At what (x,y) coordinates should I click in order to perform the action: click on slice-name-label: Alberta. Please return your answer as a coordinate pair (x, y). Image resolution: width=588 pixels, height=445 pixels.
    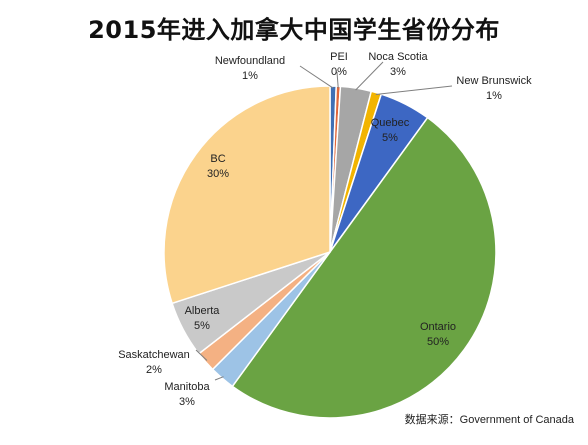
    Looking at the image, I should click on (203, 311).